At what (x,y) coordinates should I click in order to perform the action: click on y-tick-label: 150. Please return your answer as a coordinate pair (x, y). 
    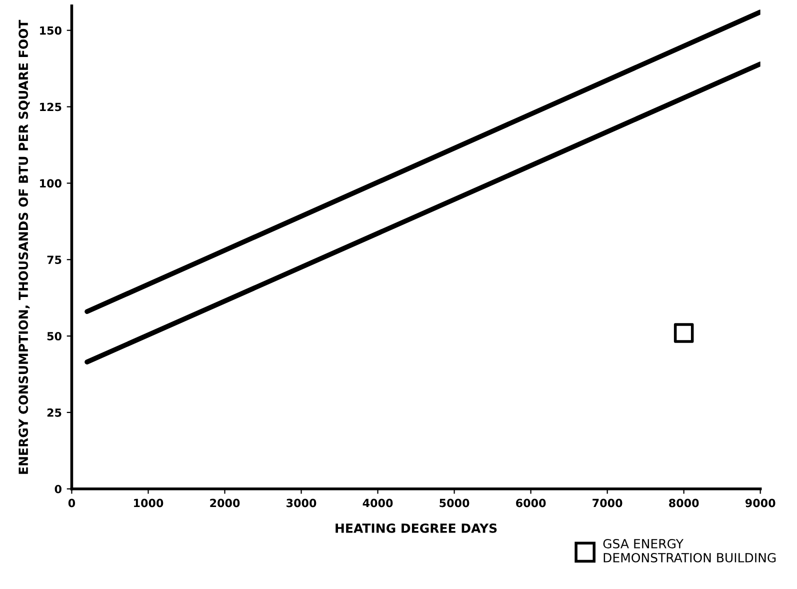
    Looking at the image, I should click on (51, 30).